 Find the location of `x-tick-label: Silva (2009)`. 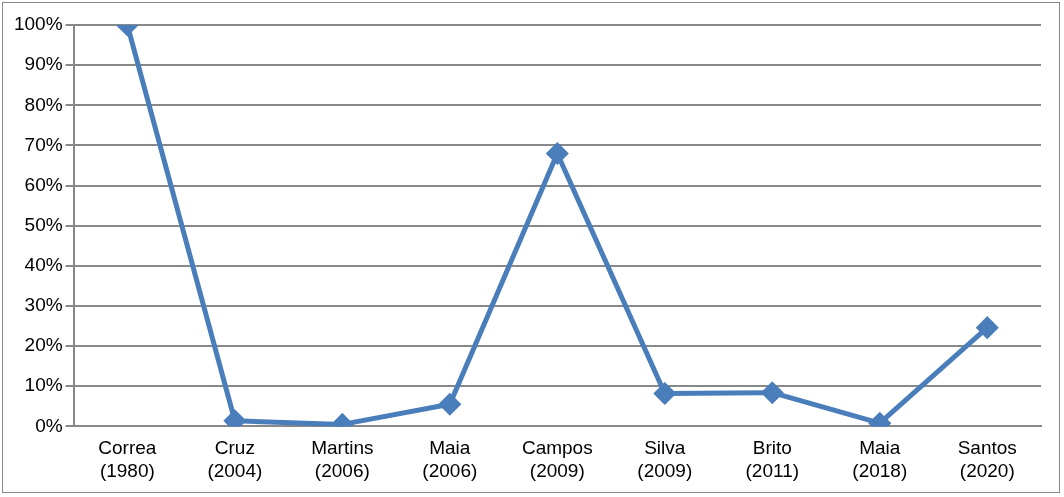

x-tick-label: Silva (2009) is located at coordinates (665, 459).